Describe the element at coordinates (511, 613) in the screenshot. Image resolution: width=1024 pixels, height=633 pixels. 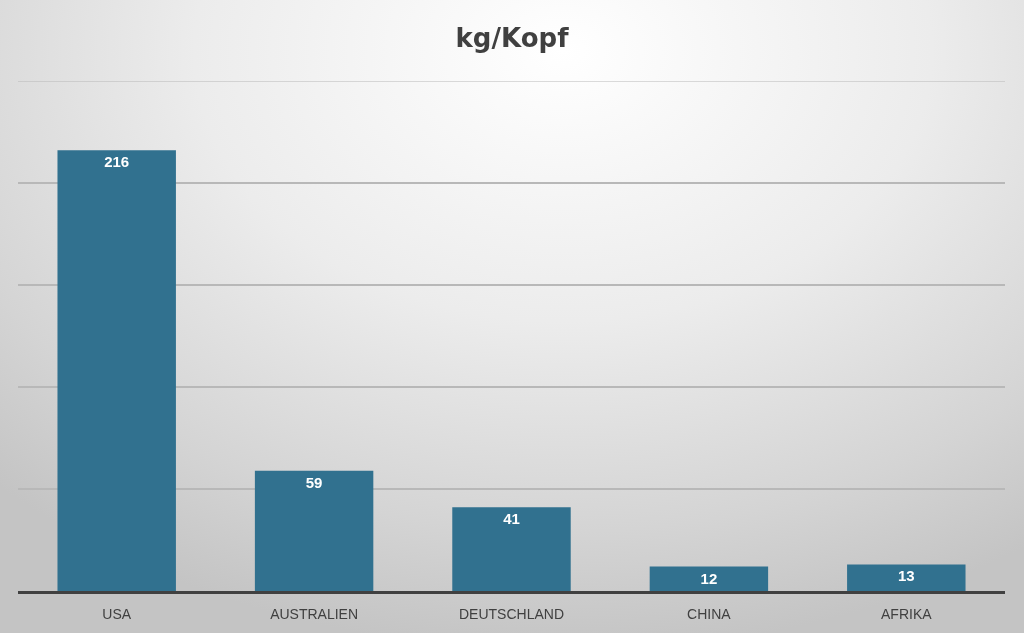
I see `x-tick-label: DEUTSCHLAND` at that location.